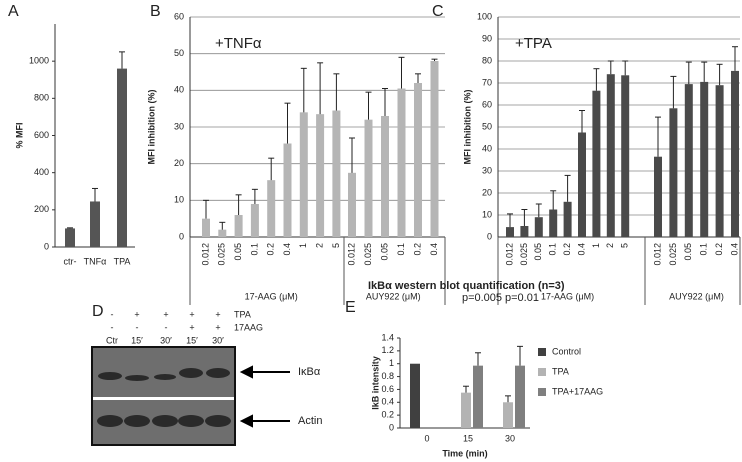 The width and height of the screenshot is (742, 462). I want to click on y-tick-label: 0.6, so click(387, 389).